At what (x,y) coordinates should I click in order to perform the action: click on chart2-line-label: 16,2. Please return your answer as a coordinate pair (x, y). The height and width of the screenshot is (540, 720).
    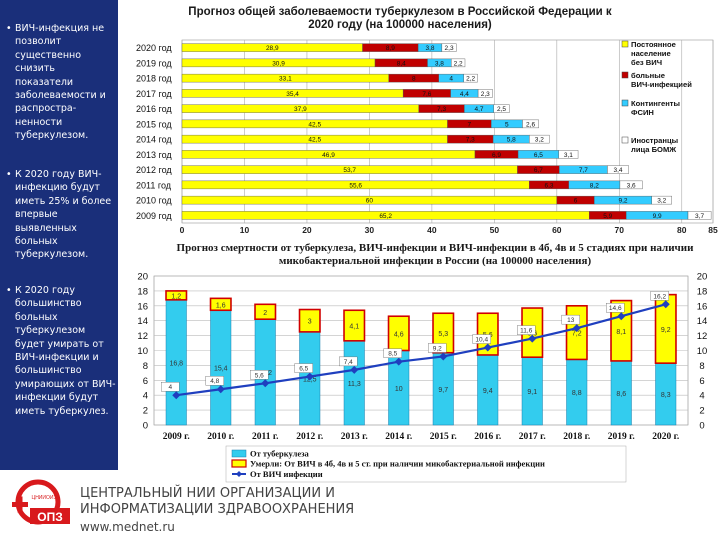
    Looking at the image, I should click on (659, 296).